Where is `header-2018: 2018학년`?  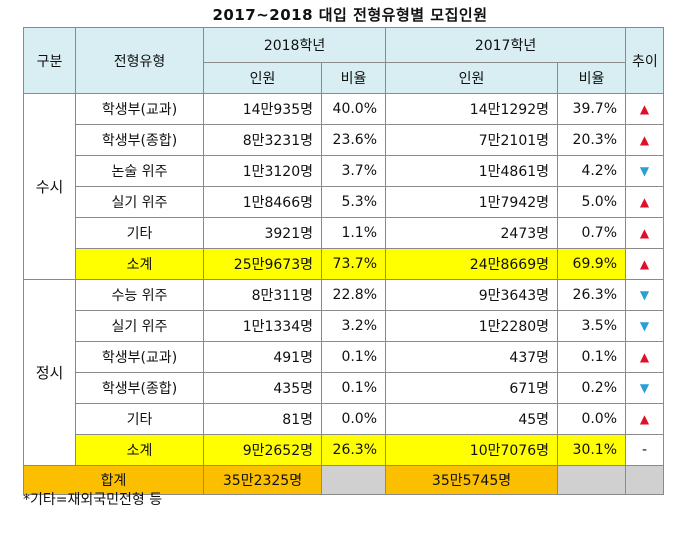
header-2018: 2018학년 is located at coordinates (294, 45).